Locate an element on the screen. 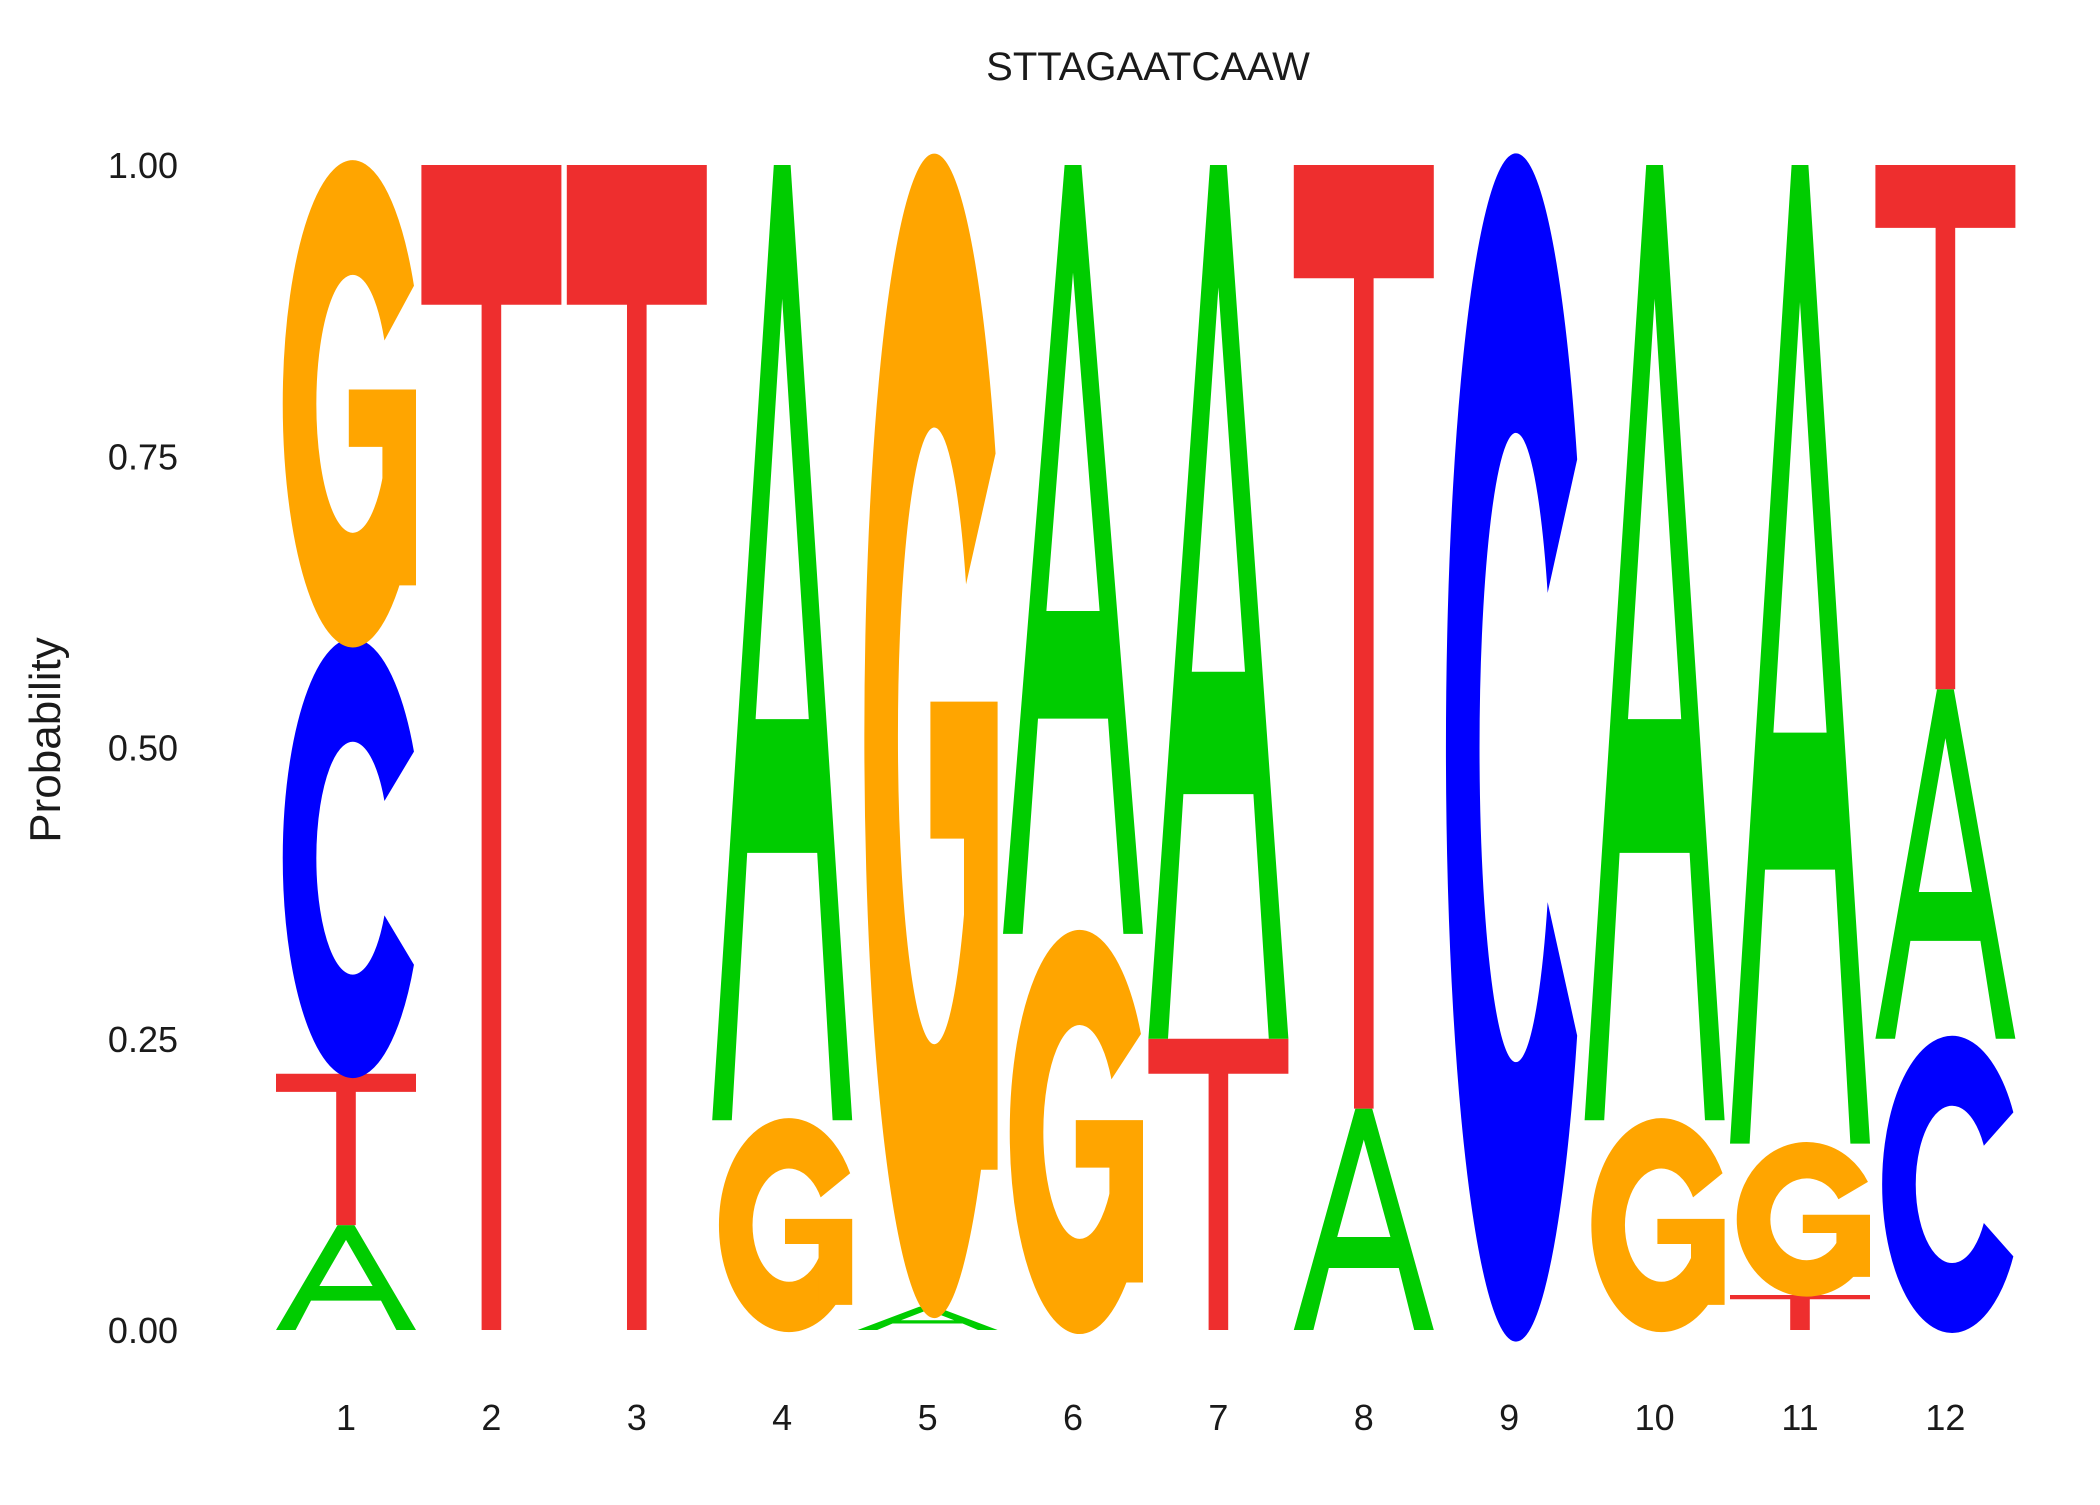 This screenshot has height=1505, width=2100. x-tick-label: 4 is located at coordinates (782, 1417).